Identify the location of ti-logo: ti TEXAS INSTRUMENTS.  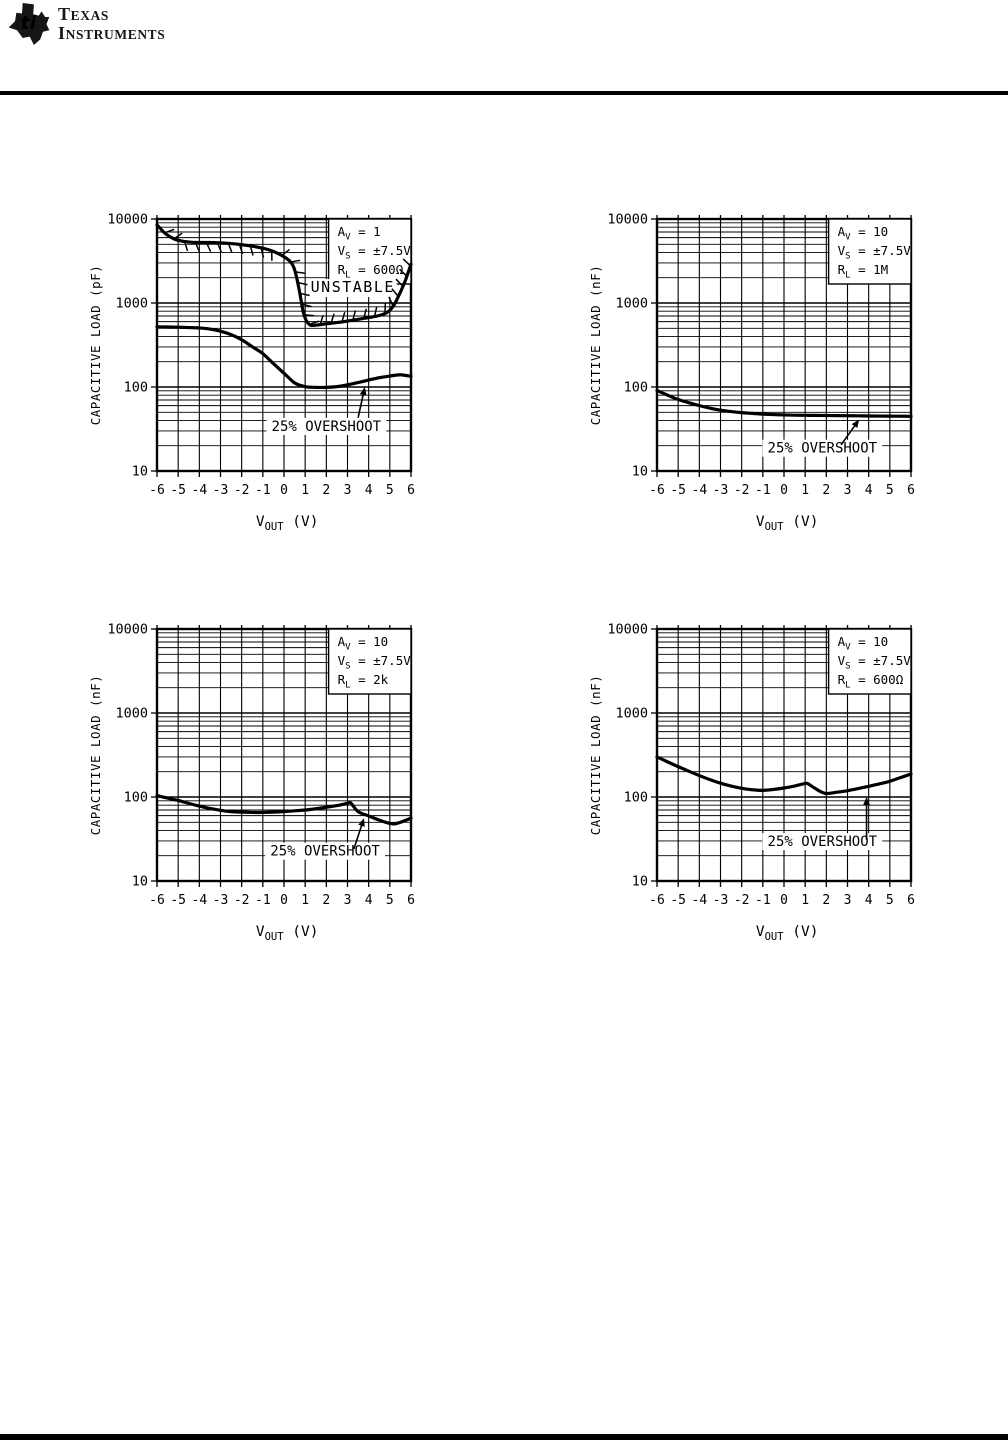
(86, 24).